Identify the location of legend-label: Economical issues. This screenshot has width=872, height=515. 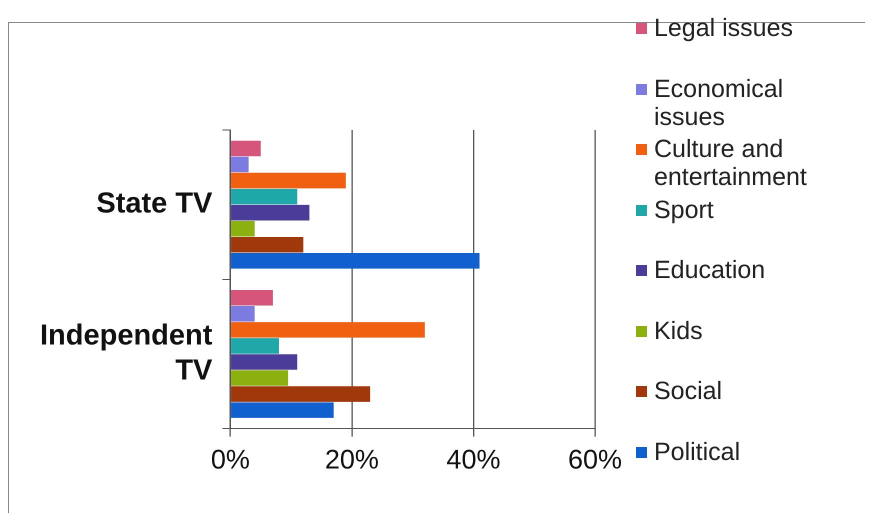
(719, 102).